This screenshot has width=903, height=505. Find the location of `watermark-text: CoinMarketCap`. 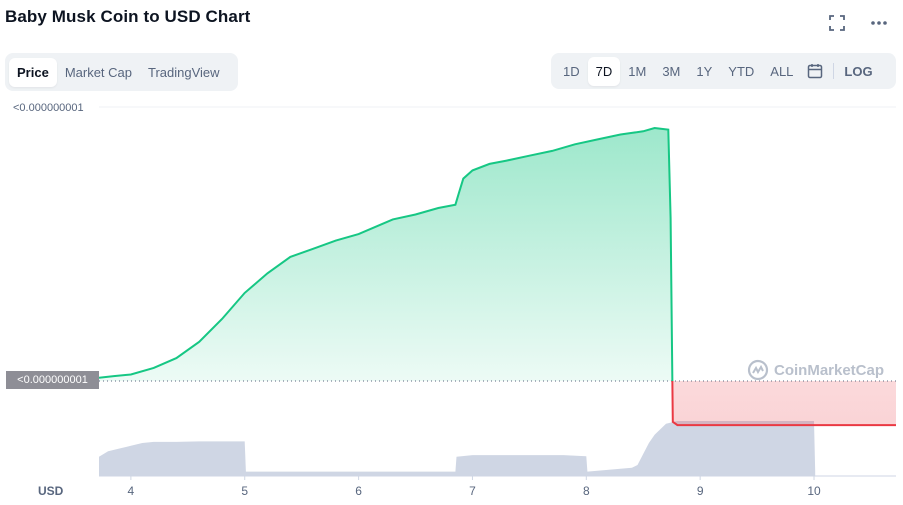

watermark-text: CoinMarketCap is located at coordinates (829, 370).